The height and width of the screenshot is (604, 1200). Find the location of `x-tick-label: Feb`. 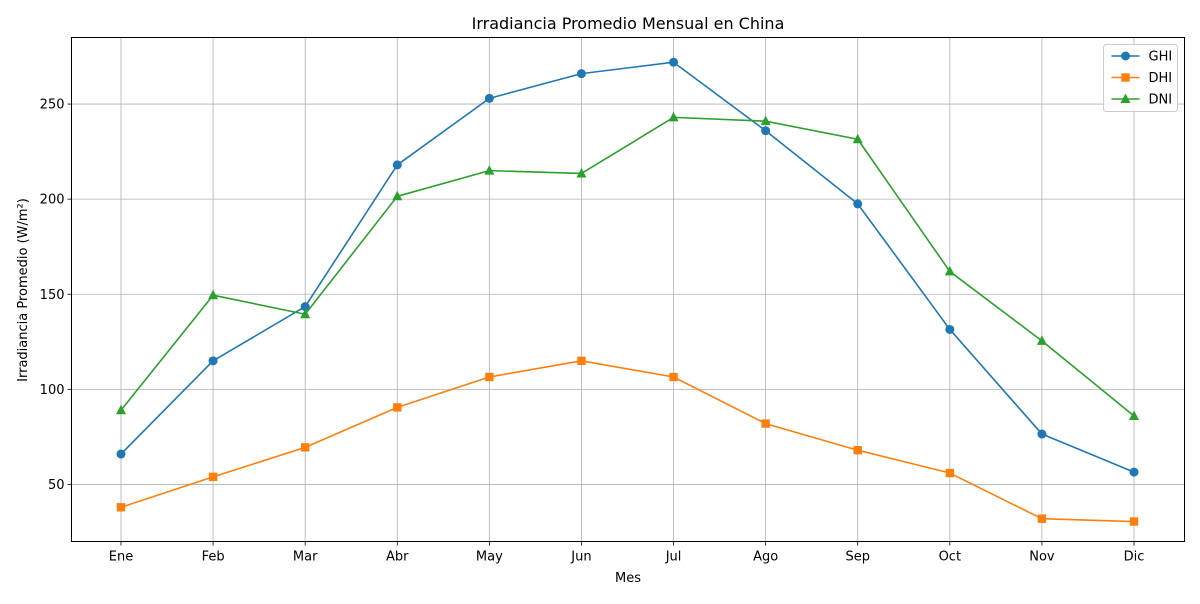

x-tick-label: Feb is located at coordinates (213, 557).